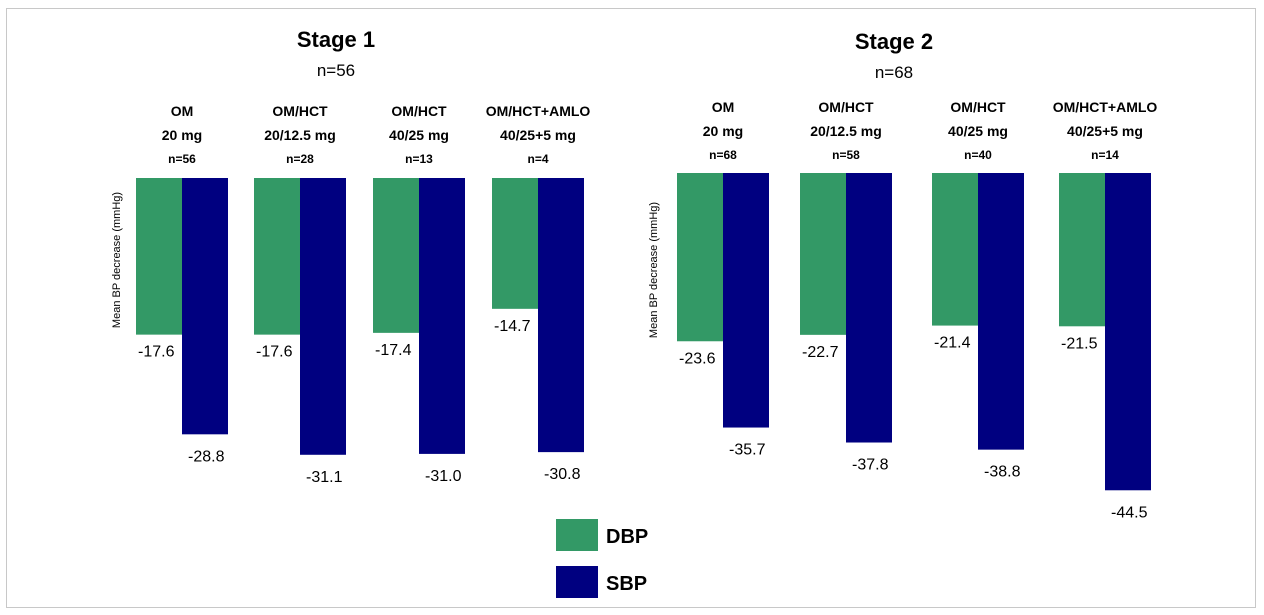 Image resolution: width=1264 pixels, height=615 pixels. What do you see at coordinates (1105, 131) in the screenshot?
I see `stage2-group-3-dose: 40/25+5 mg` at bounding box center [1105, 131].